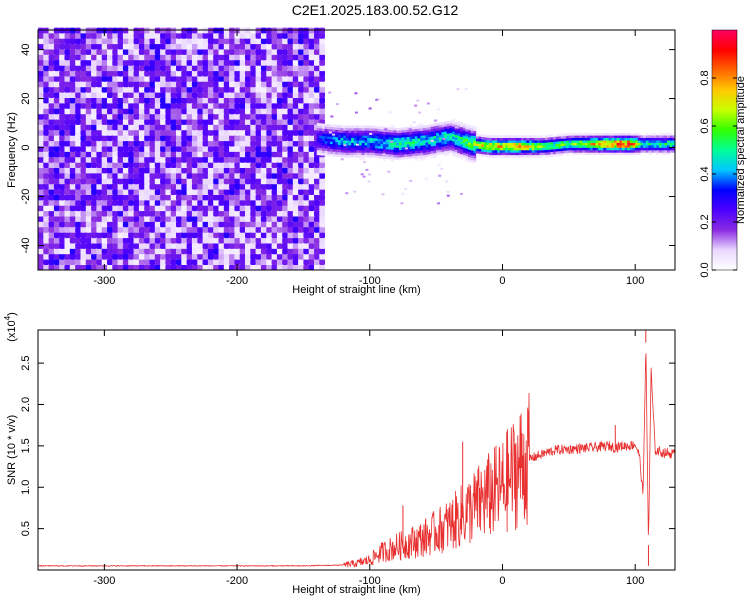  I want to click on snr-y-tick-label: 0.5, so click(26, 528).